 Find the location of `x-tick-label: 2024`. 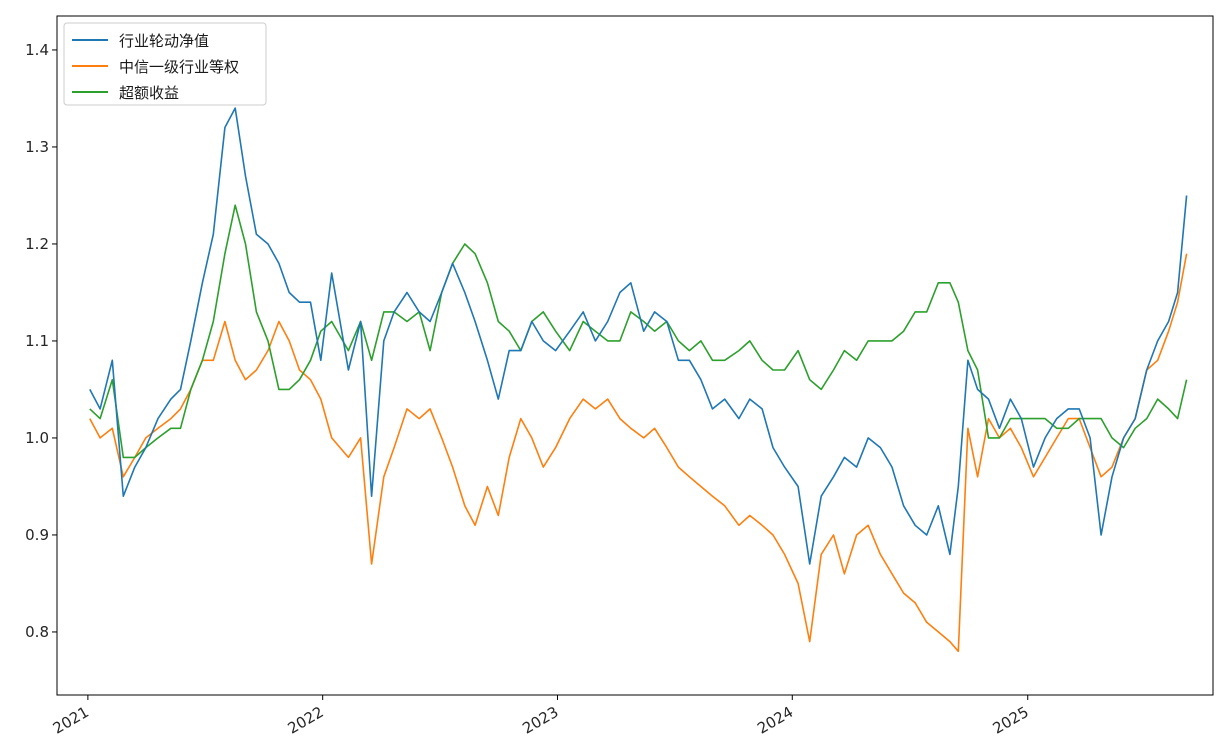

x-tick-label: 2024 is located at coordinates (775, 720).